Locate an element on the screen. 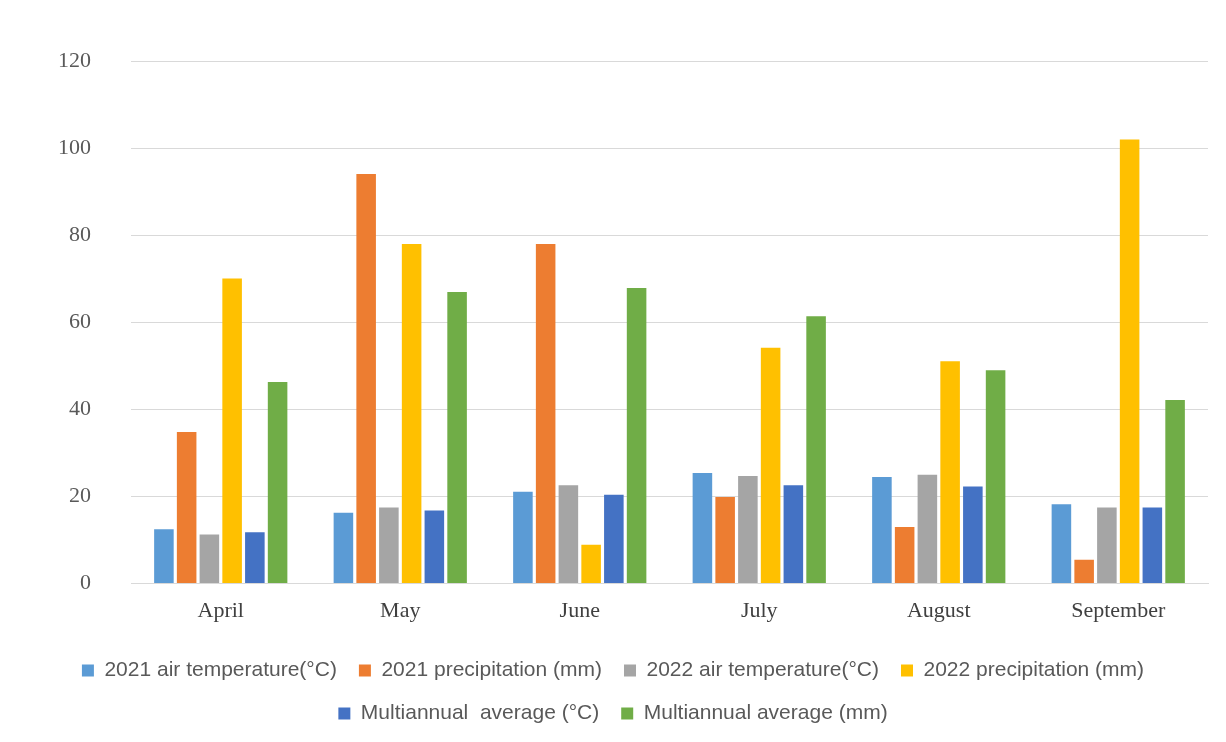 This screenshot has width=1226, height=742. x-tick-label: July is located at coordinates (759, 609).